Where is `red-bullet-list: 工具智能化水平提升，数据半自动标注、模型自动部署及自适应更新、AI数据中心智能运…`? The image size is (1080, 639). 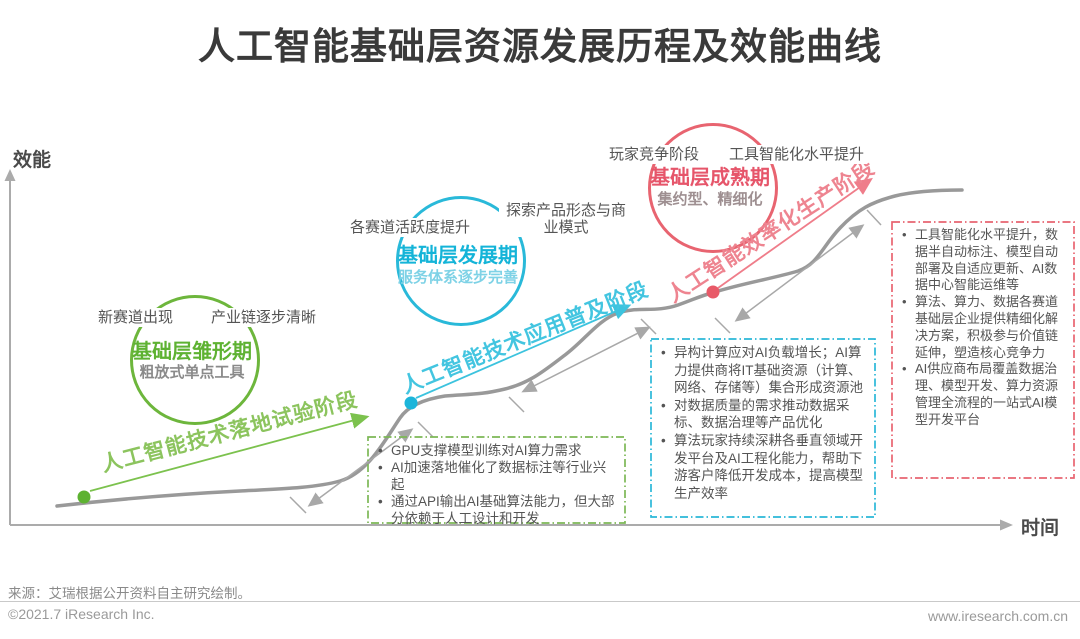 red-bullet-list: 工具智能化水平提升，数据半自动标注、模型自动部署及自适应更新、AI数据中心智能运… is located at coordinates (982, 328).